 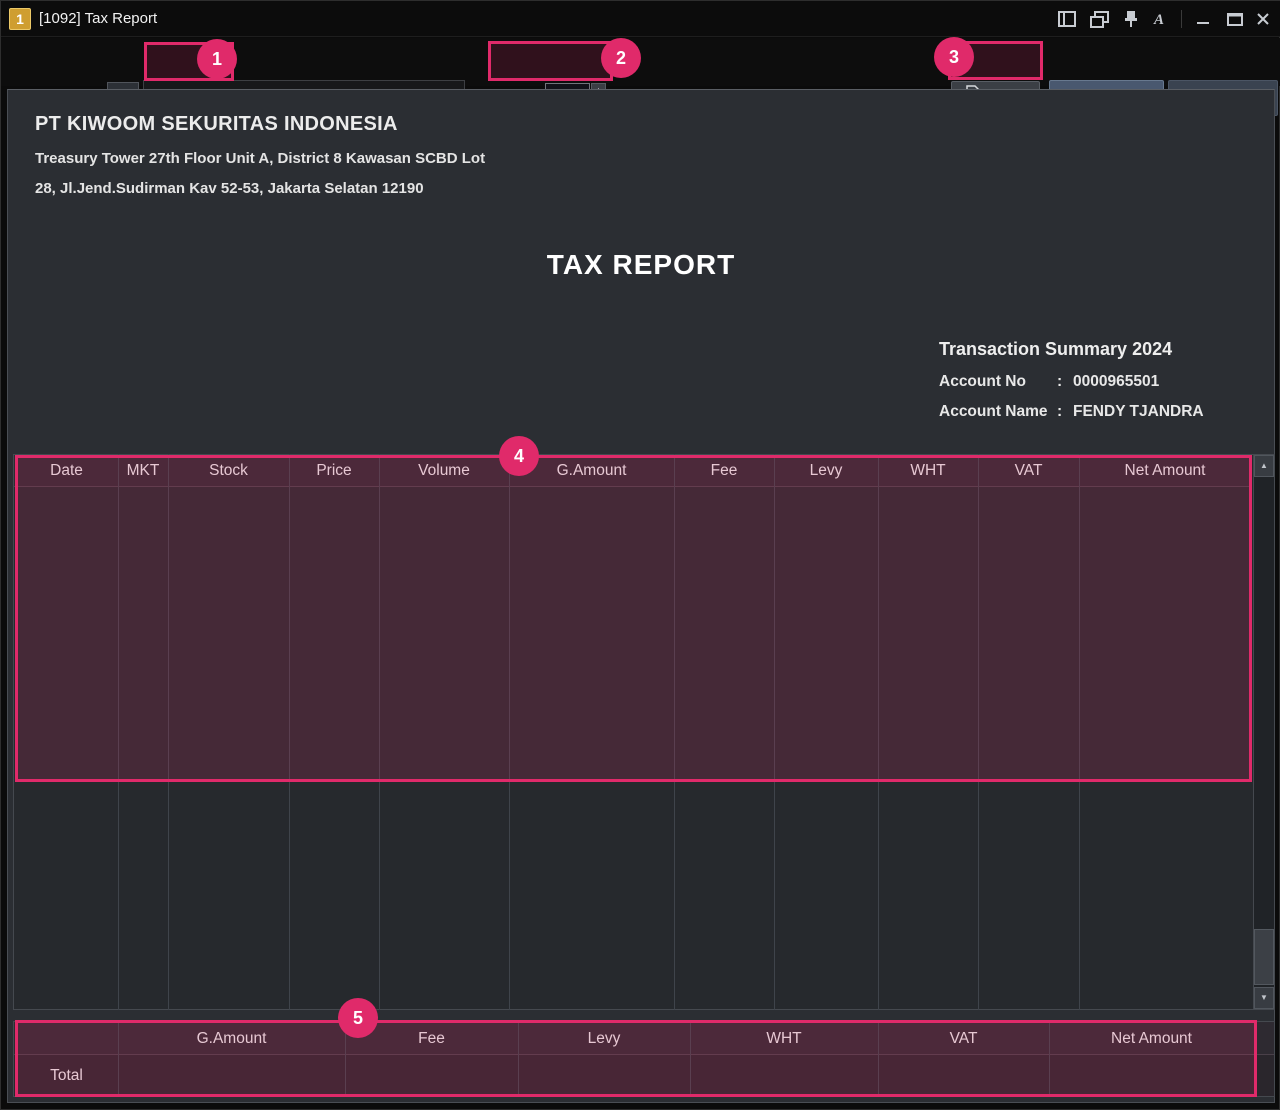 I want to click on scroll-up-icon: ▲, so click(x=1264, y=465).